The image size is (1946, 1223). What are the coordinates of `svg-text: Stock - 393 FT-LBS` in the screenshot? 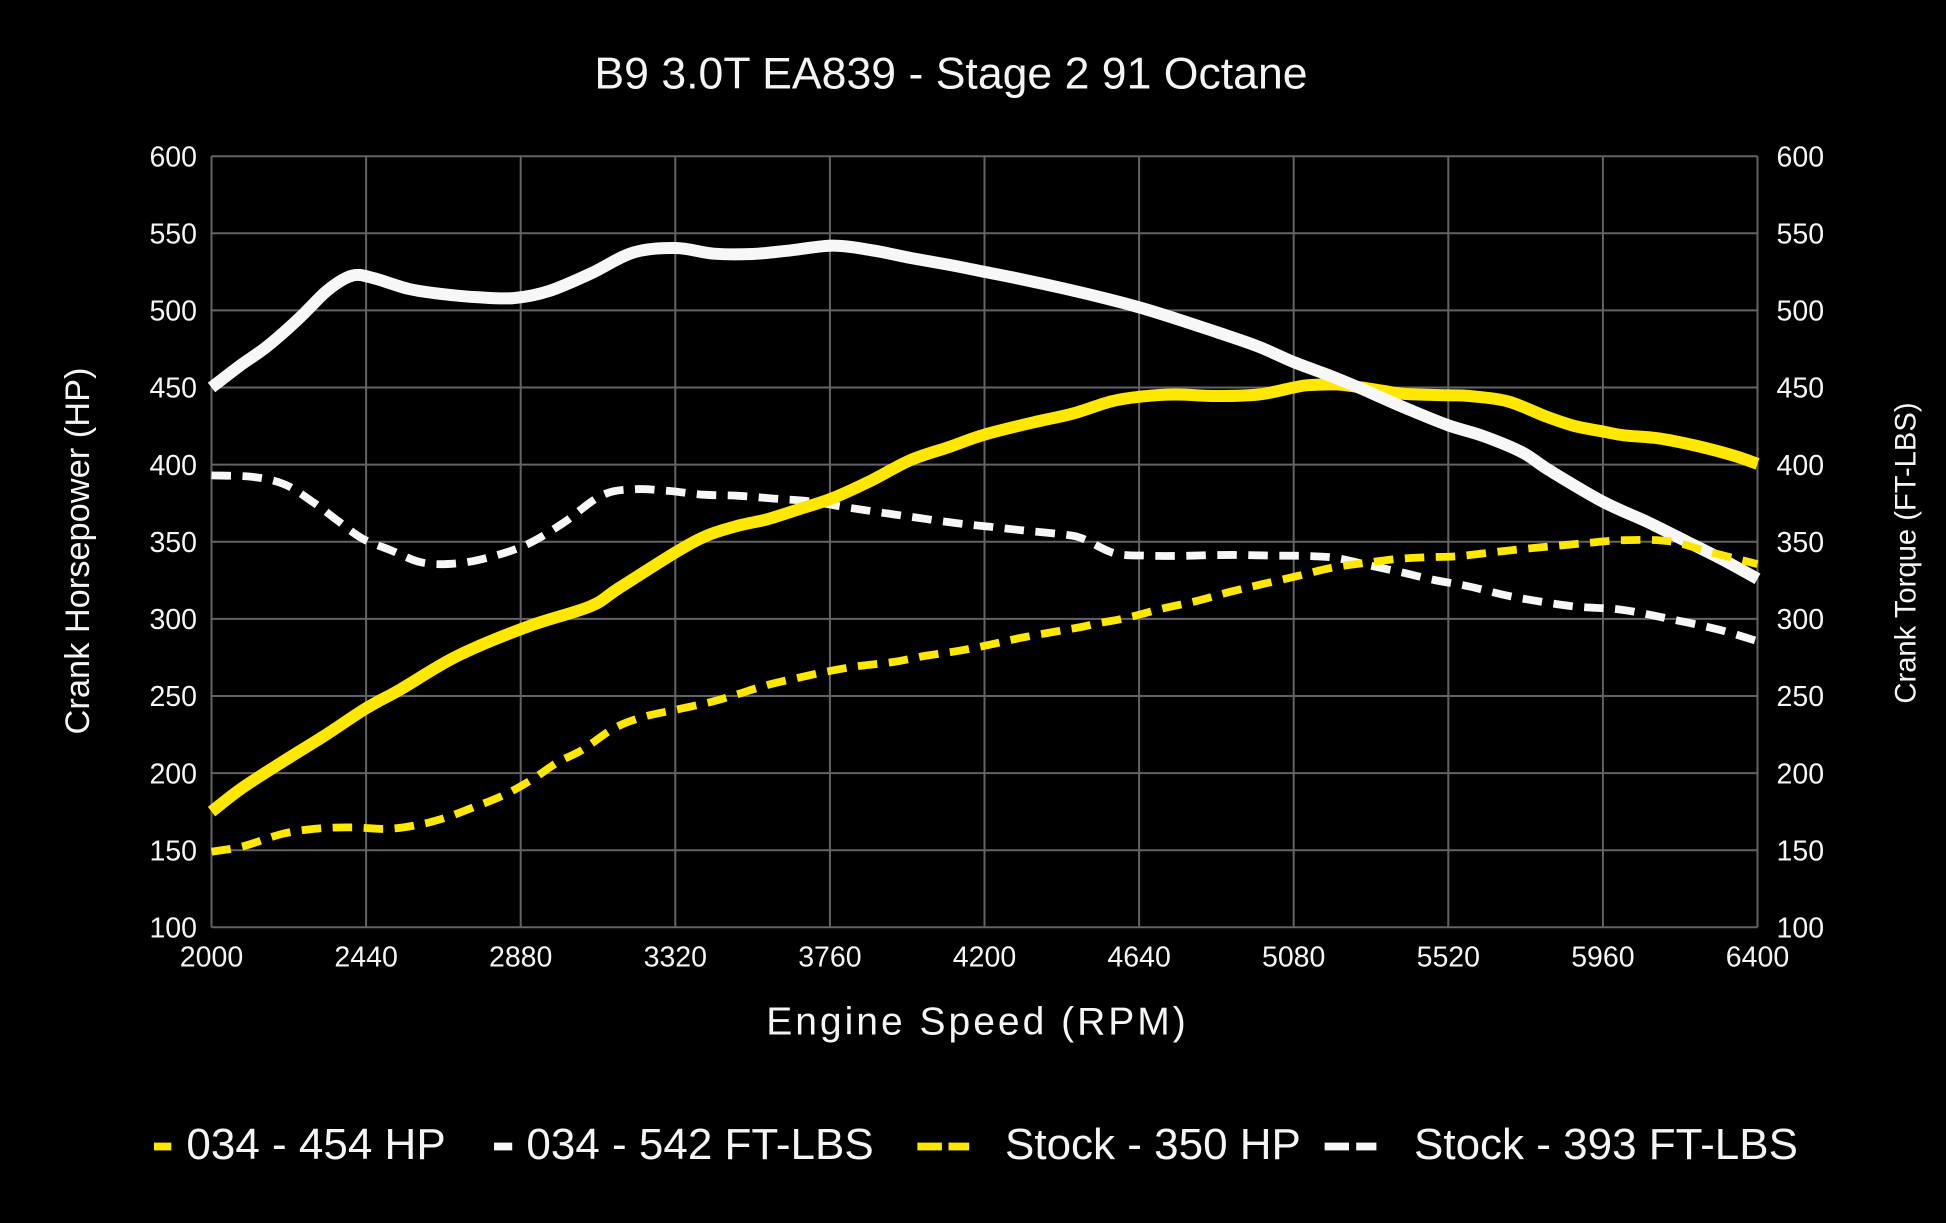 It's located at (1606, 1144).